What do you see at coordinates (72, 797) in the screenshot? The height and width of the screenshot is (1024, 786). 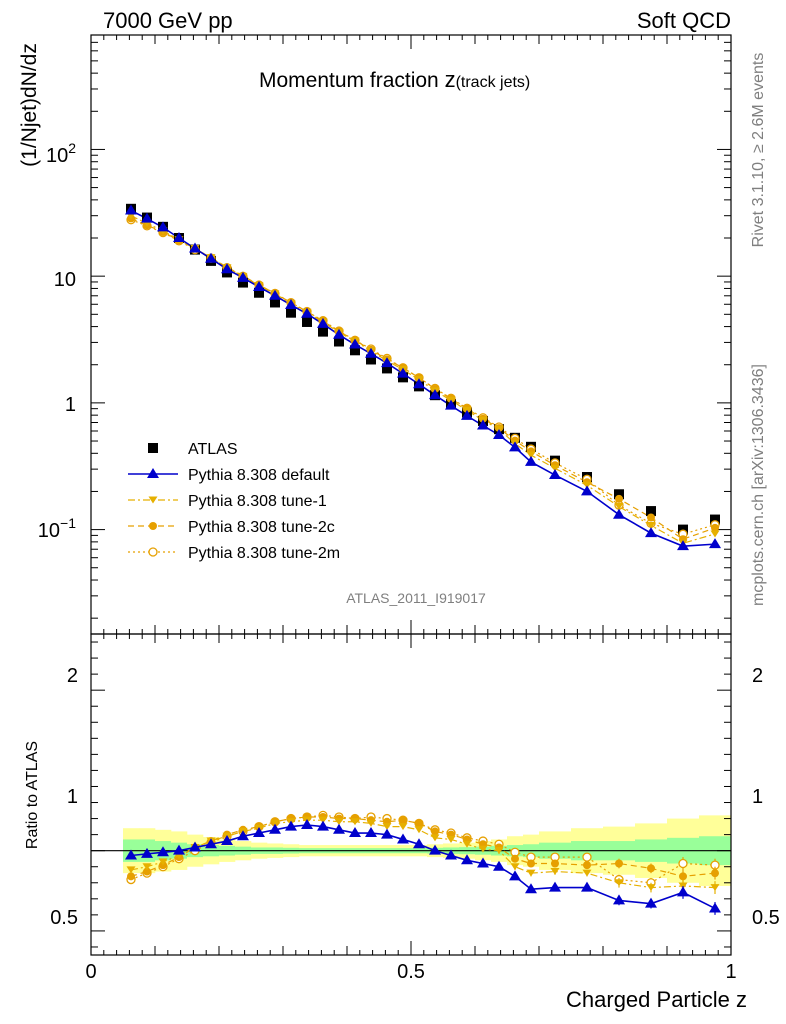 I see `ratio-tick-label: 1` at bounding box center [72, 797].